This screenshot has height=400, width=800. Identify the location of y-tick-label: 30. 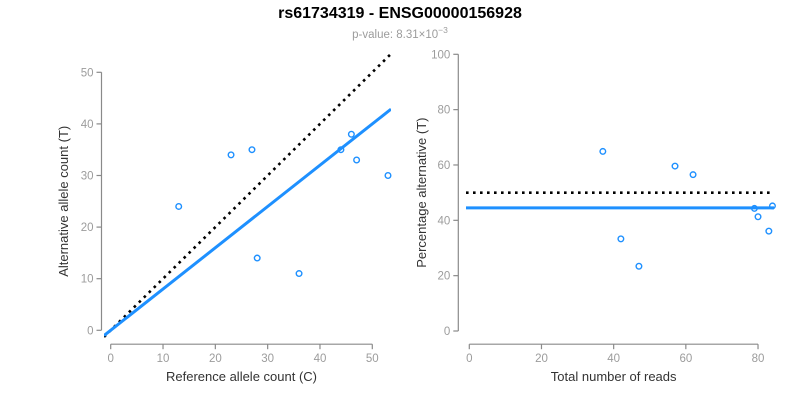
(87, 177).